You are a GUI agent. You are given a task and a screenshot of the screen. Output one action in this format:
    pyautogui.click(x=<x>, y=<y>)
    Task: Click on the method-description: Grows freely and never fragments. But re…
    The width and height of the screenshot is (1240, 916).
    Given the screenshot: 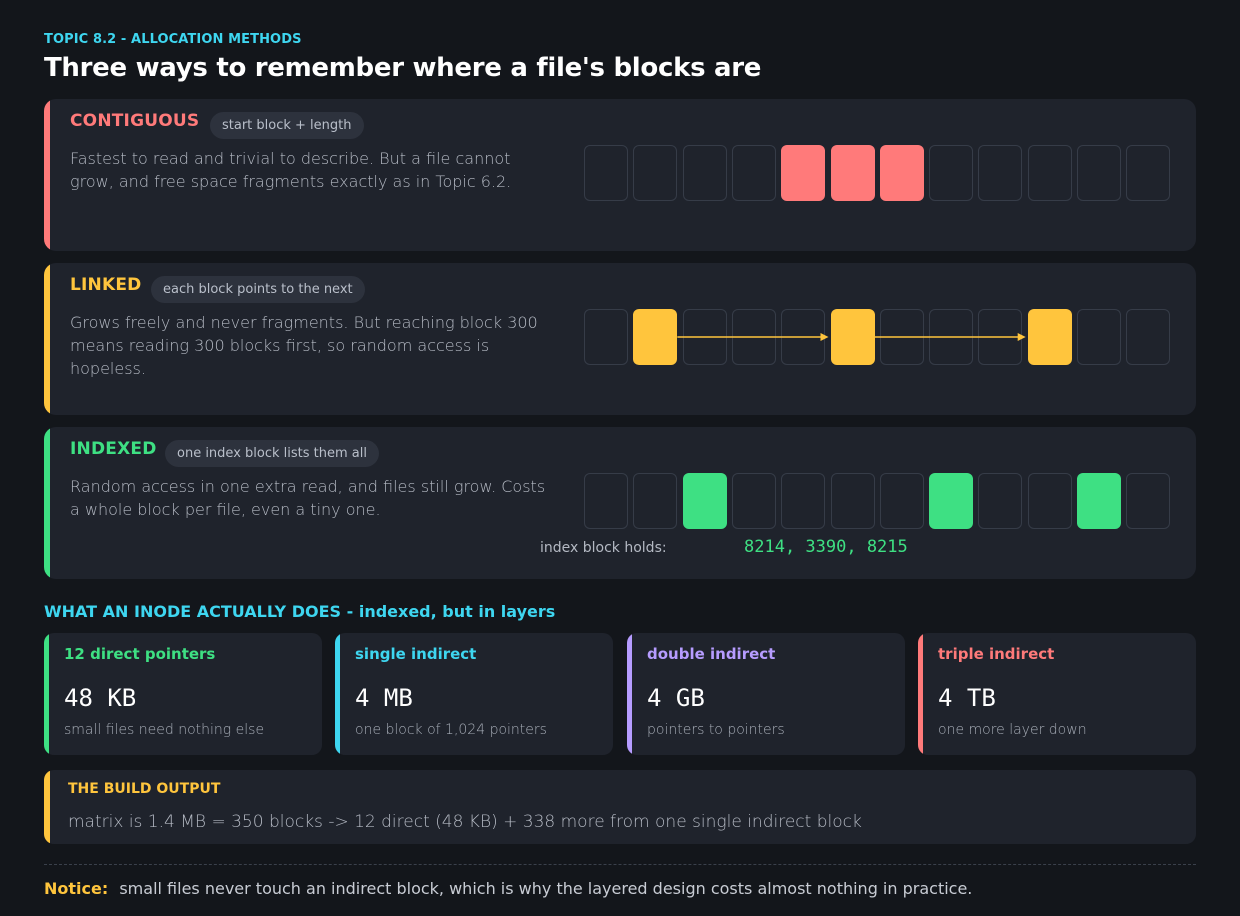 What is the action you would take?
    pyautogui.click(x=304, y=345)
    